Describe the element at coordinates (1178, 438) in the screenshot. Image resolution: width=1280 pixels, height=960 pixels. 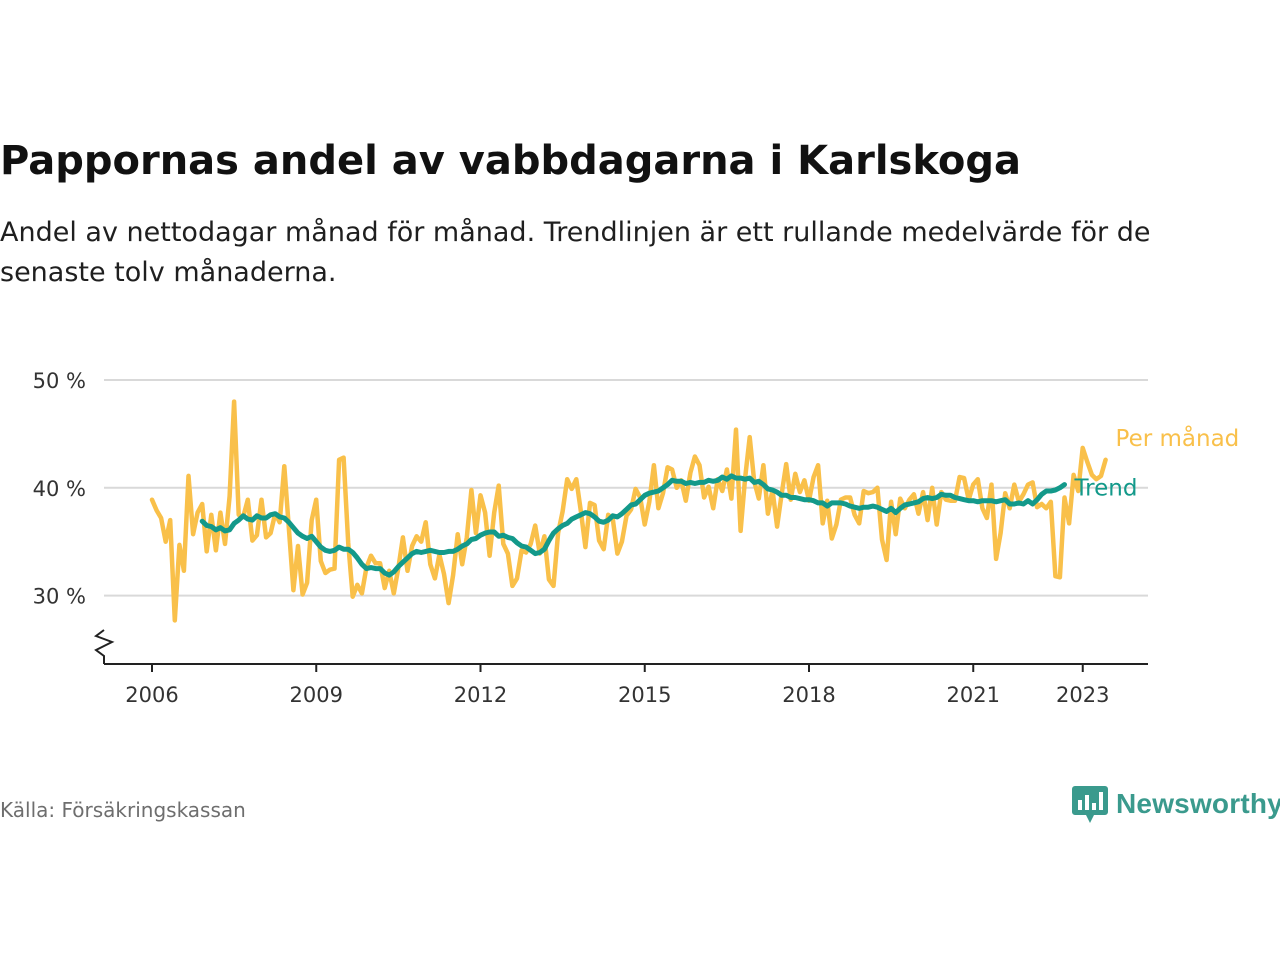
I see `series-label: Per månad` at that location.